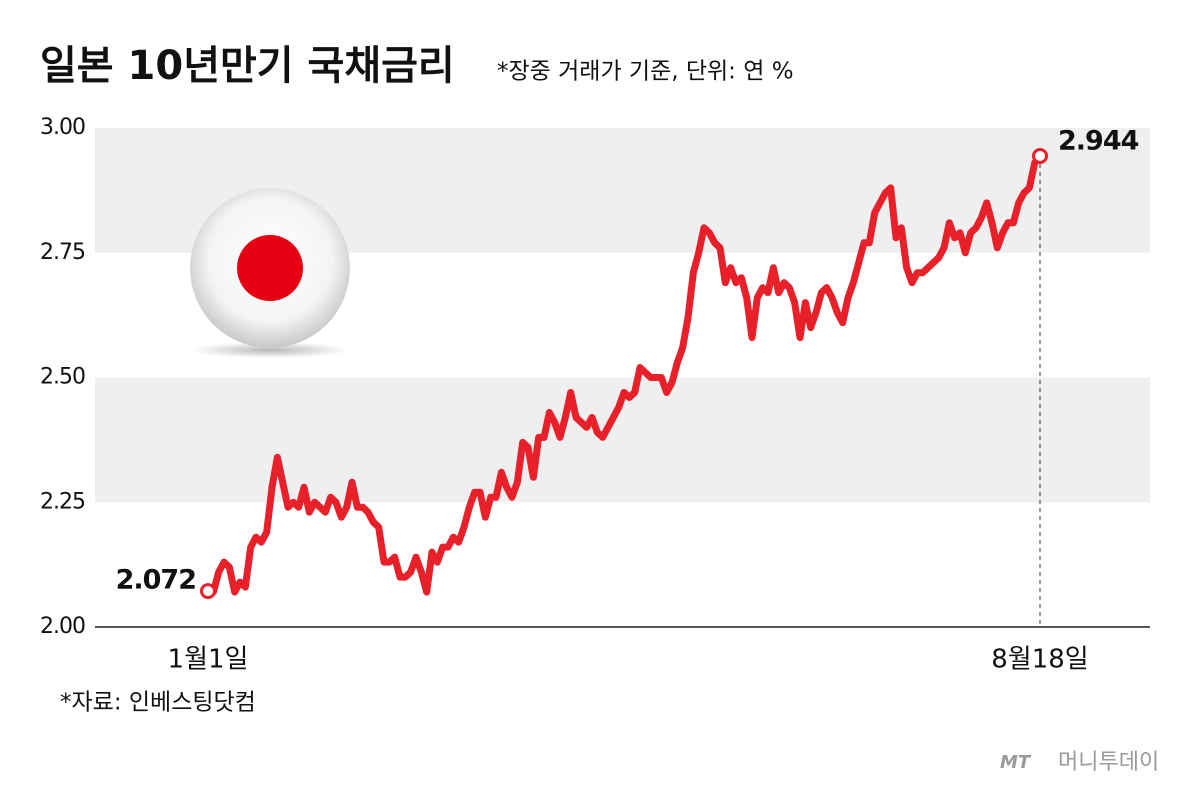 The height and width of the screenshot is (785, 1200). Describe the element at coordinates (62, 127) in the screenshot. I see `y-tick-label: 3.00` at that location.